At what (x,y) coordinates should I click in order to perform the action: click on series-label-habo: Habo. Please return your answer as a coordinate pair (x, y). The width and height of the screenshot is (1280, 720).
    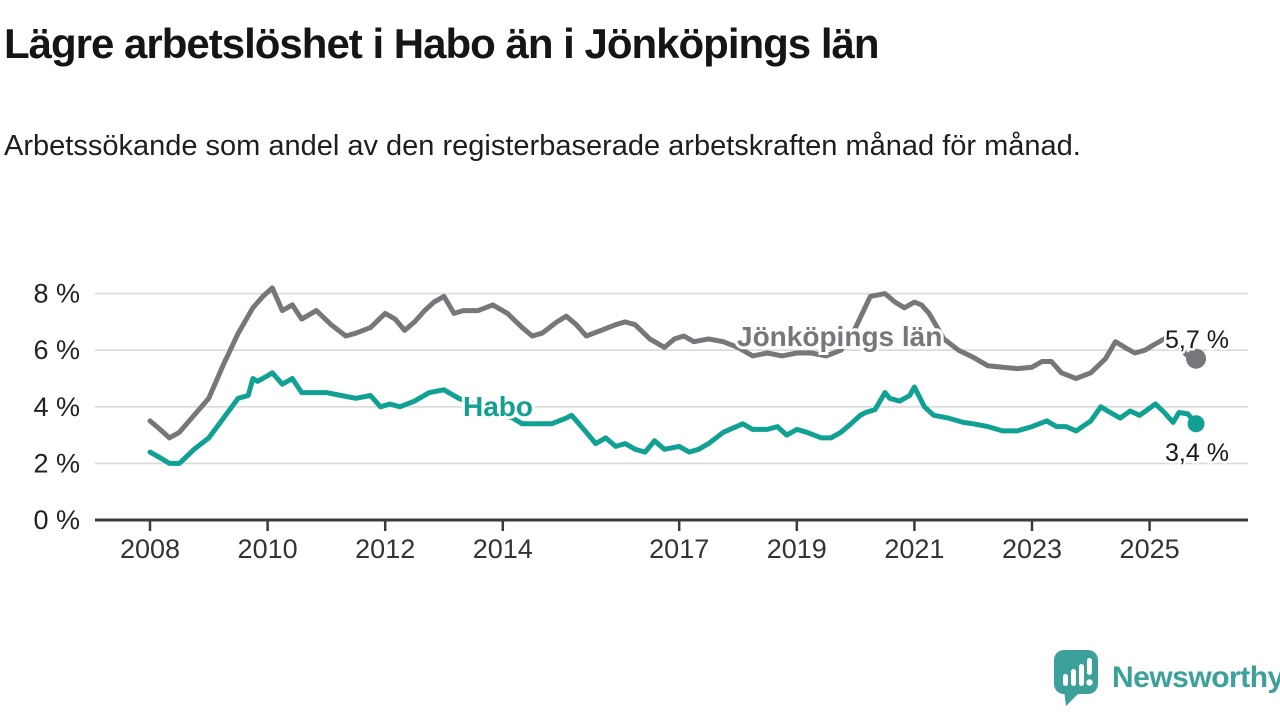
    Looking at the image, I should click on (498, 406).